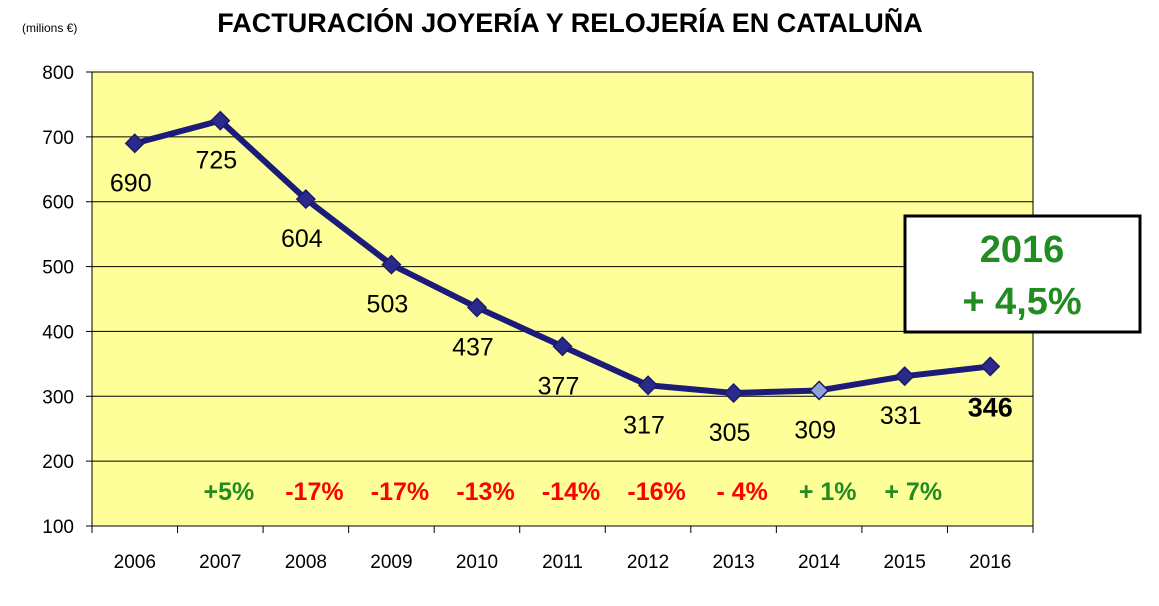  What do you see at coordinates (1021, 302) in the screenshot?
I see `highlight-box-change: + 4,5%` at bounding box center [1021, 302].